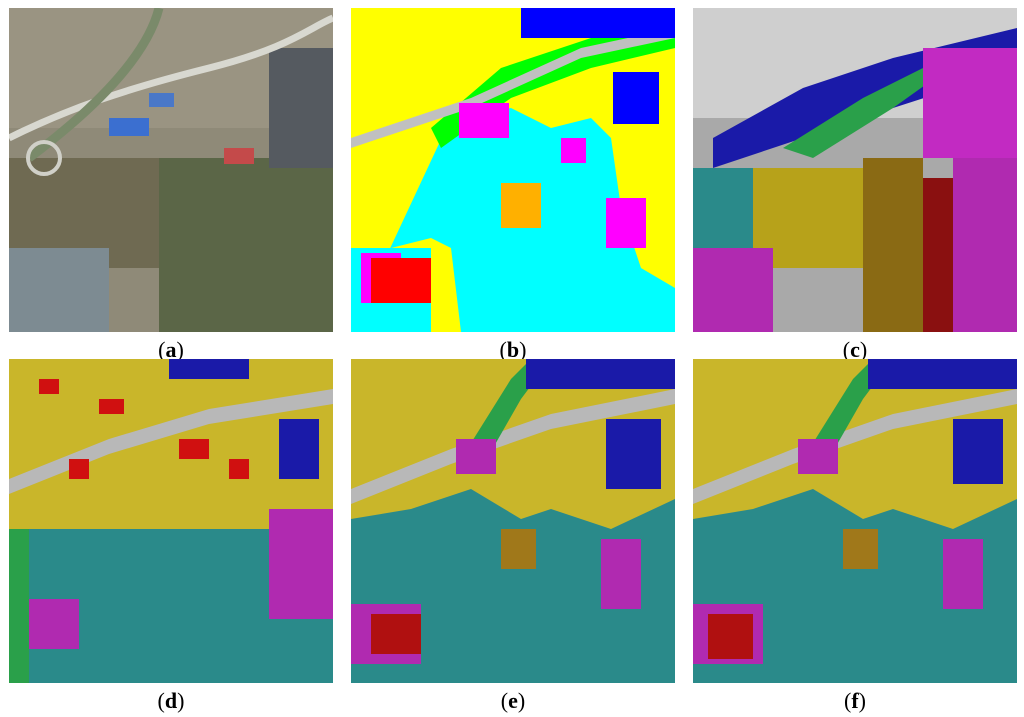 Image resolution: width=1024 pixels, height=717 pixels. I want to click on overlay-image-e, so click(513, 521).